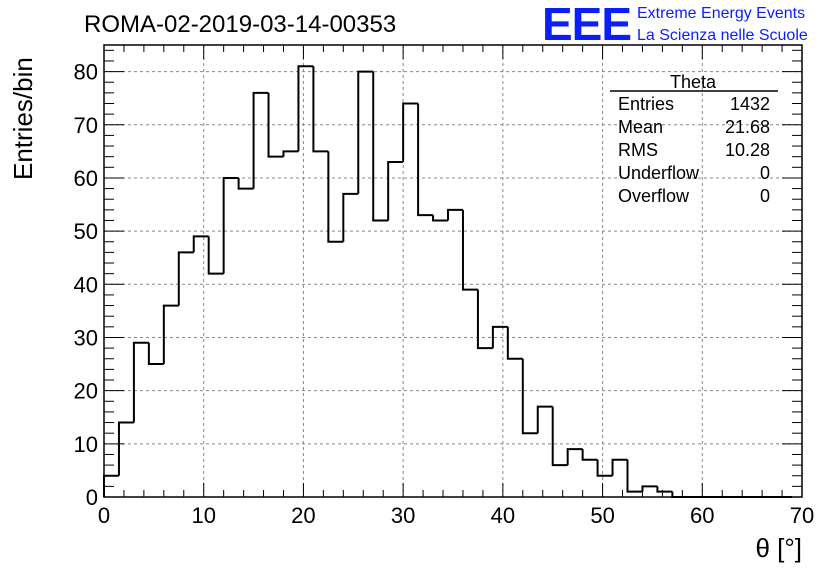  I want to click on x-tick-label: 60, so click(702, 515).